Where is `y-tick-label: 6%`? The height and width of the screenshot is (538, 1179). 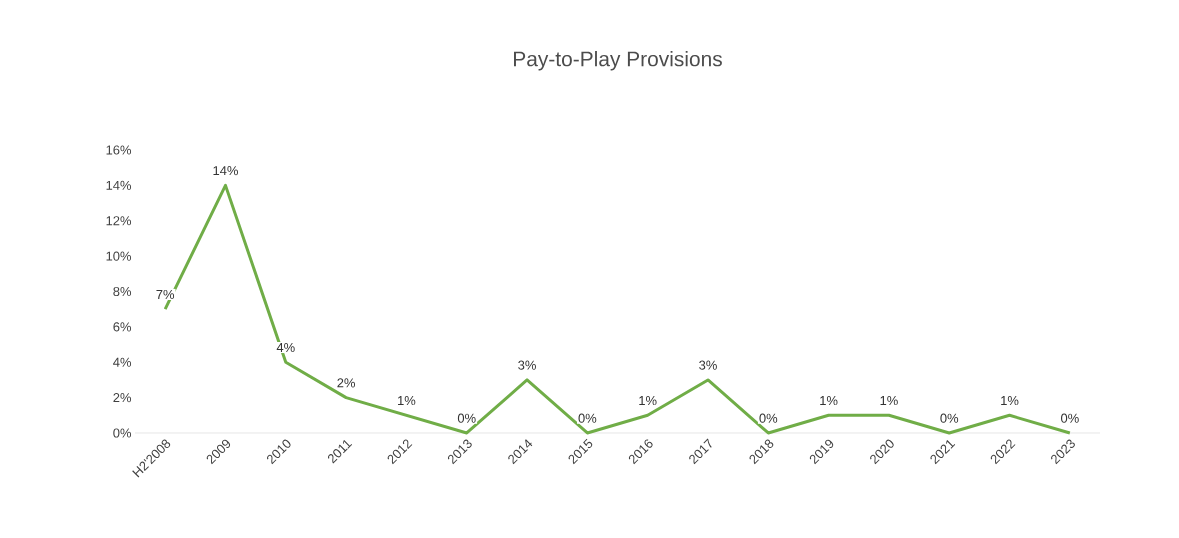 y-tick-label: 6% is located at coordinates (122, 327).